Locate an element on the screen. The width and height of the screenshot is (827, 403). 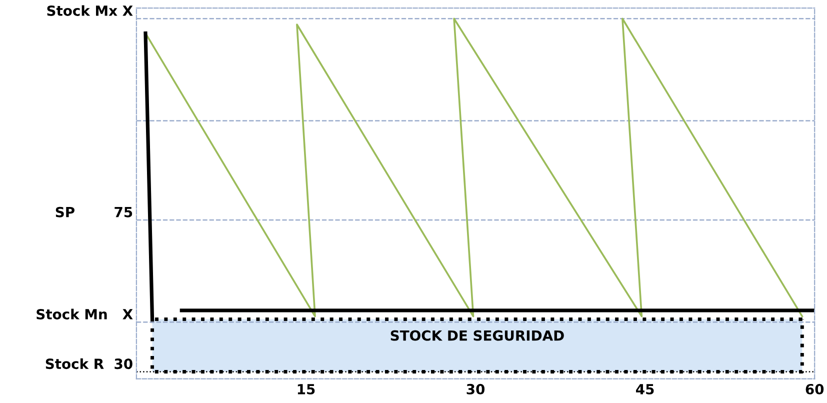
ref-line-label: Stock Mx X is located at coordinates (90, 10).